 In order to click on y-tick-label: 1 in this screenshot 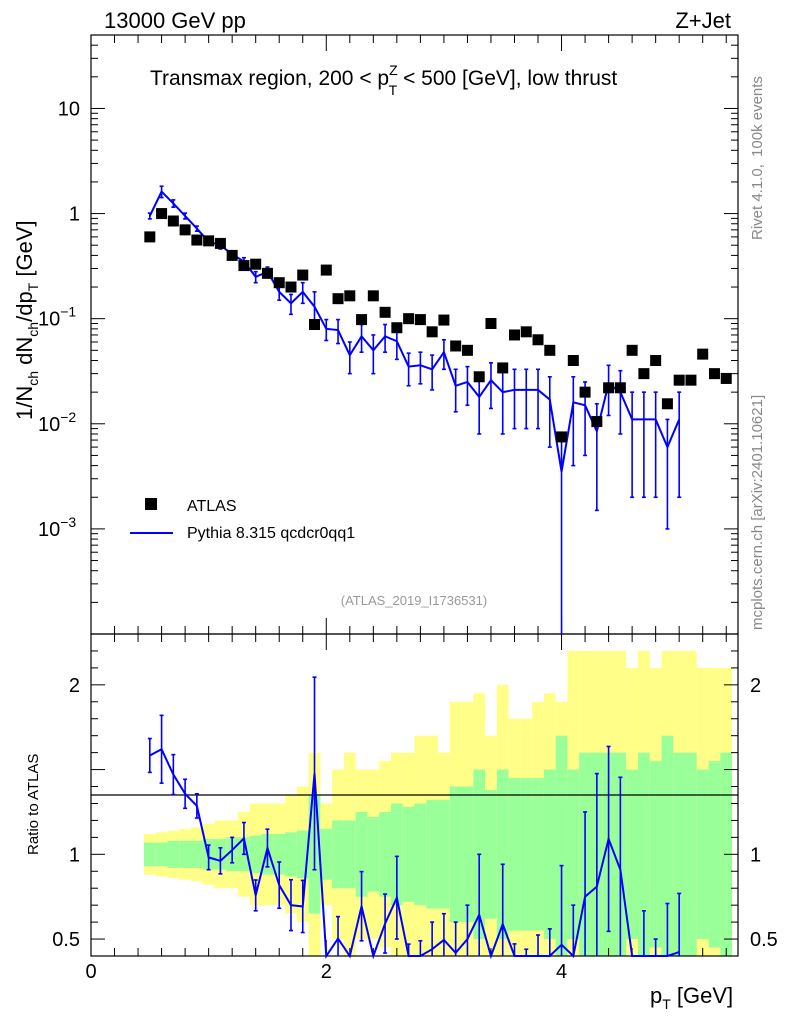, I will do `click(74, 215)`.